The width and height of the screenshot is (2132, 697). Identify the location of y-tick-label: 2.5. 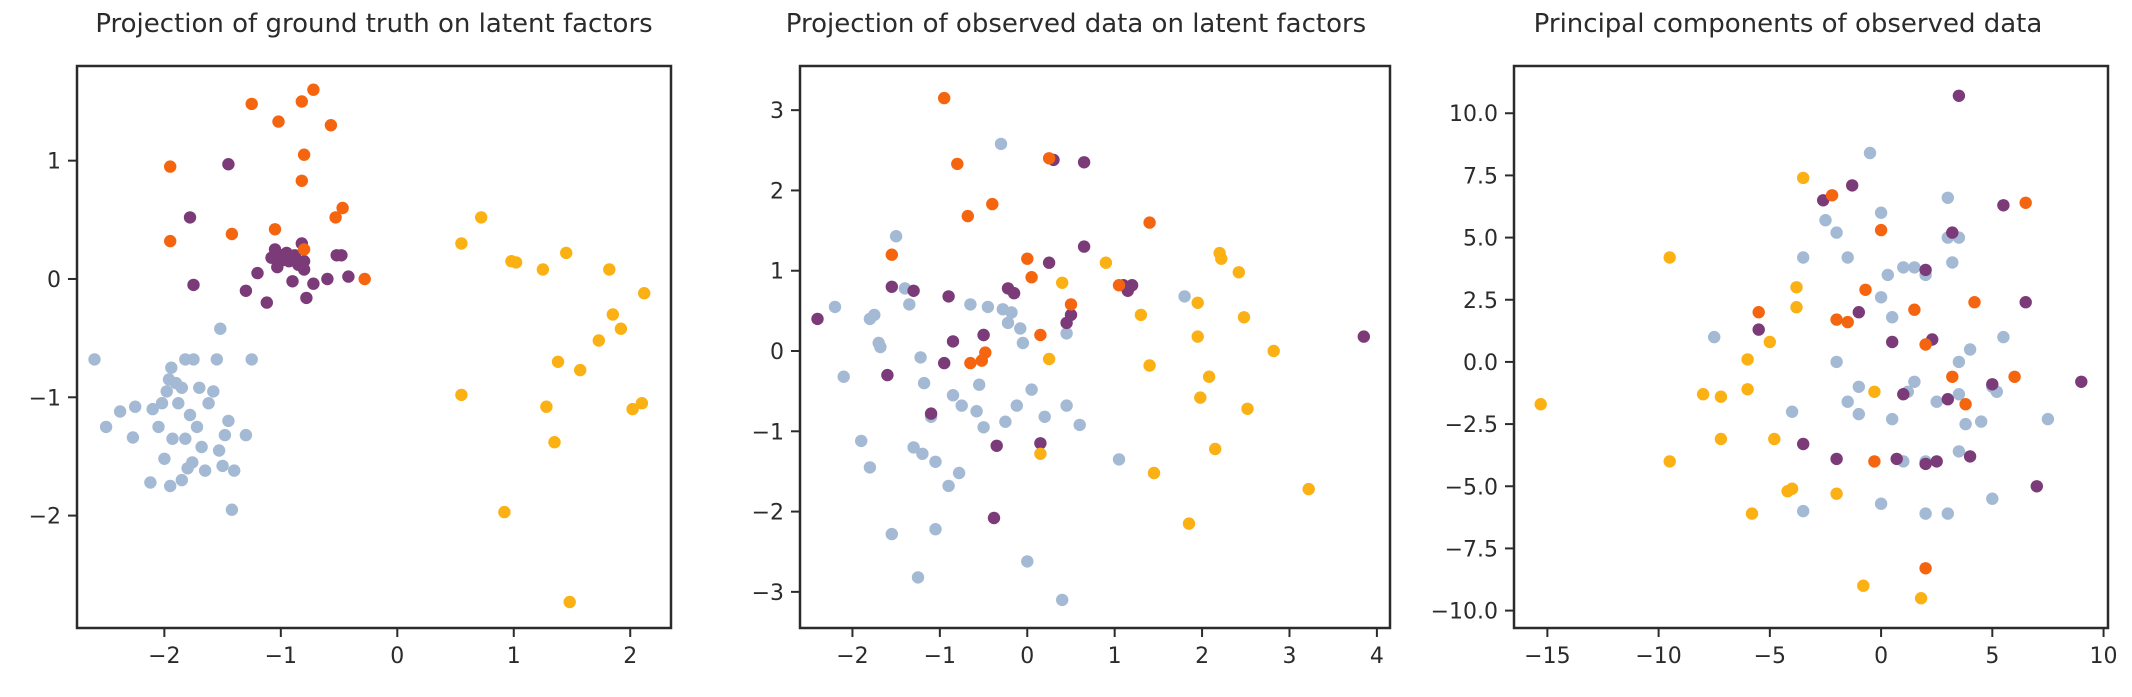
(1480, 301).